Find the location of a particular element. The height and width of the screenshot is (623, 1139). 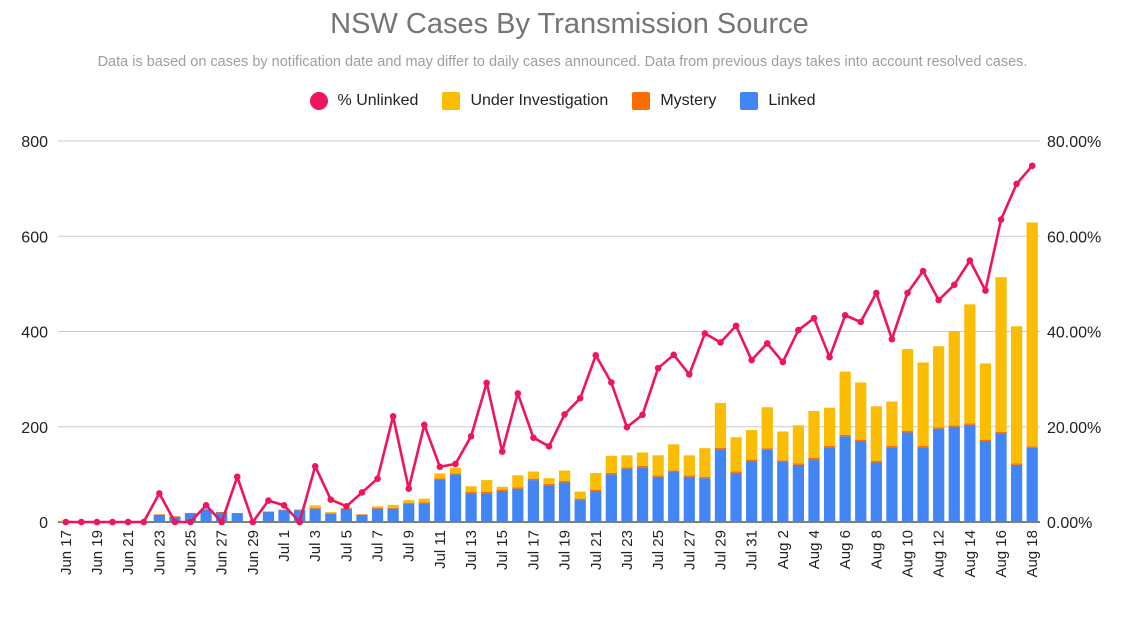

x-tick-label: Jun 21 is located at coordinates (128, 552).